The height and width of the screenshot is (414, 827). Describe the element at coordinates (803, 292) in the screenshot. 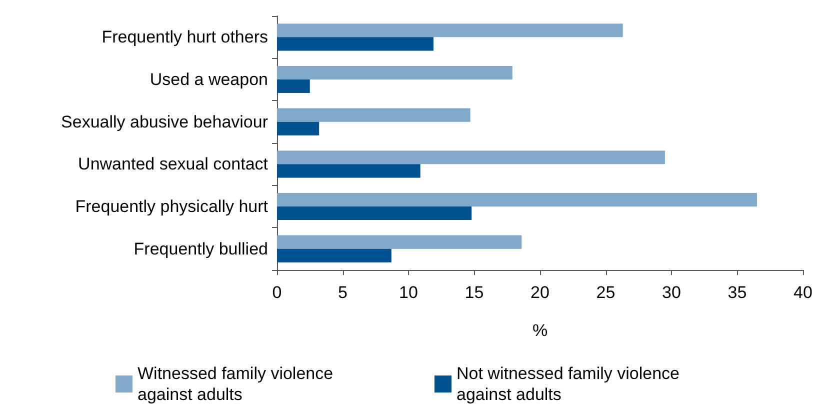

I see `x-tick-label: 40` at that location.